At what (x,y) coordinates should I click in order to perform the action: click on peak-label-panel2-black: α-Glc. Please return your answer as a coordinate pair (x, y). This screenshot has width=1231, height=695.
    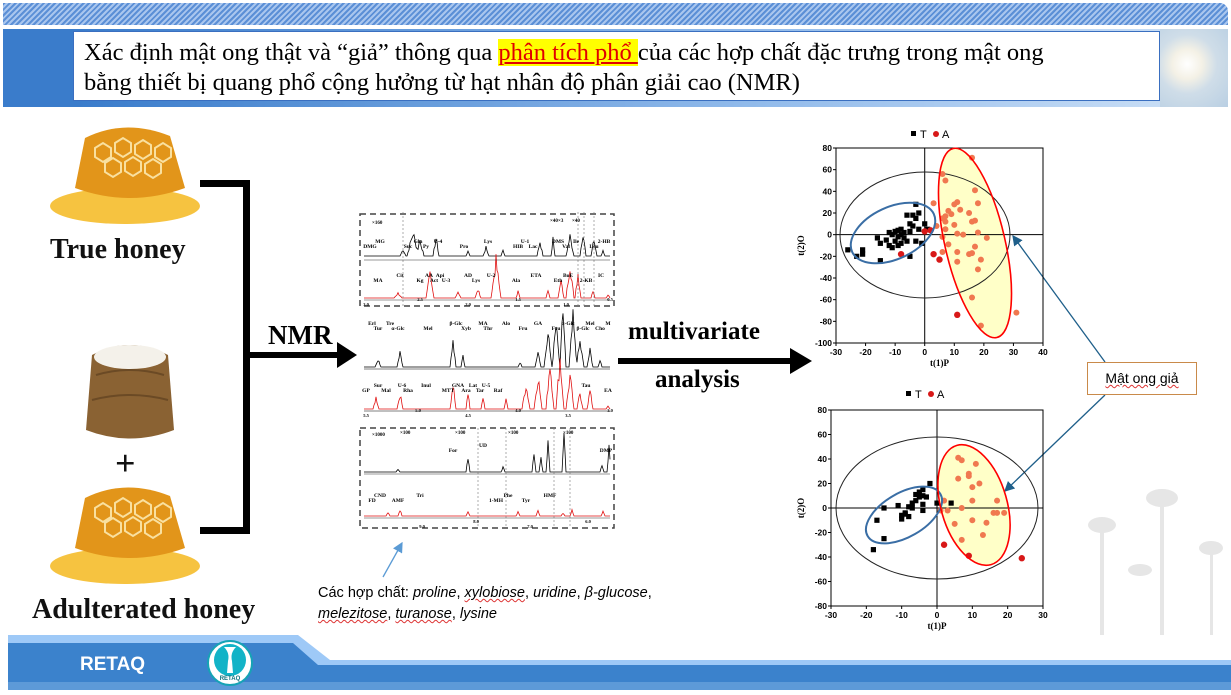
    Looking at the image, I should click on (568, 324).